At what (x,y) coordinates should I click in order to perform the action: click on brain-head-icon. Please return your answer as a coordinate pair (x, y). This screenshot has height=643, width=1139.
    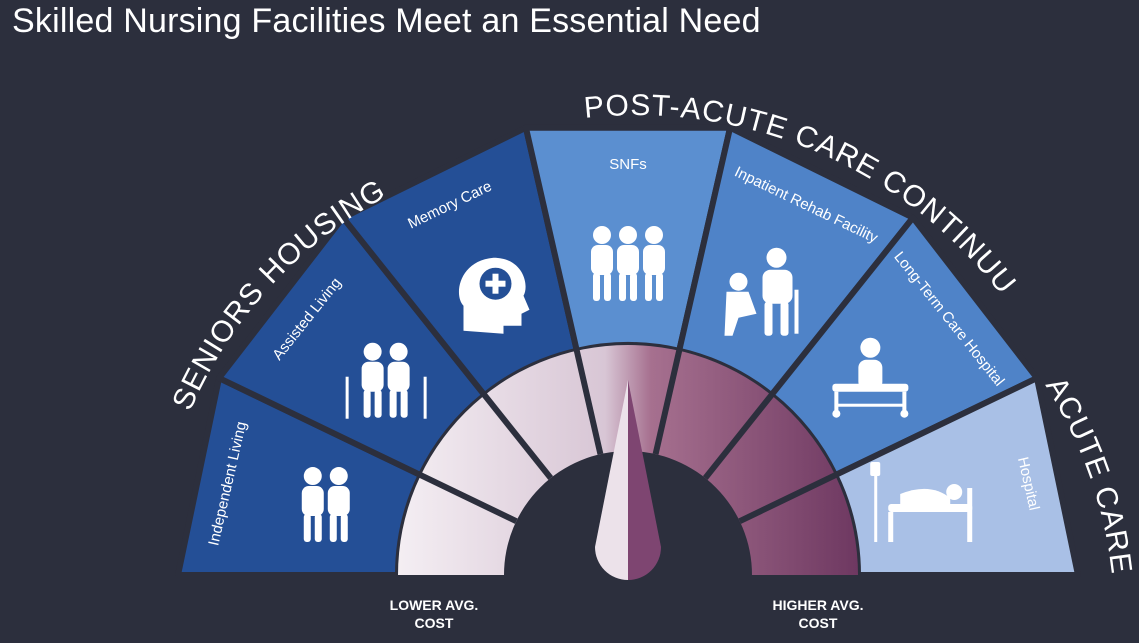
    Looking at the image, I should click on (494, 295).